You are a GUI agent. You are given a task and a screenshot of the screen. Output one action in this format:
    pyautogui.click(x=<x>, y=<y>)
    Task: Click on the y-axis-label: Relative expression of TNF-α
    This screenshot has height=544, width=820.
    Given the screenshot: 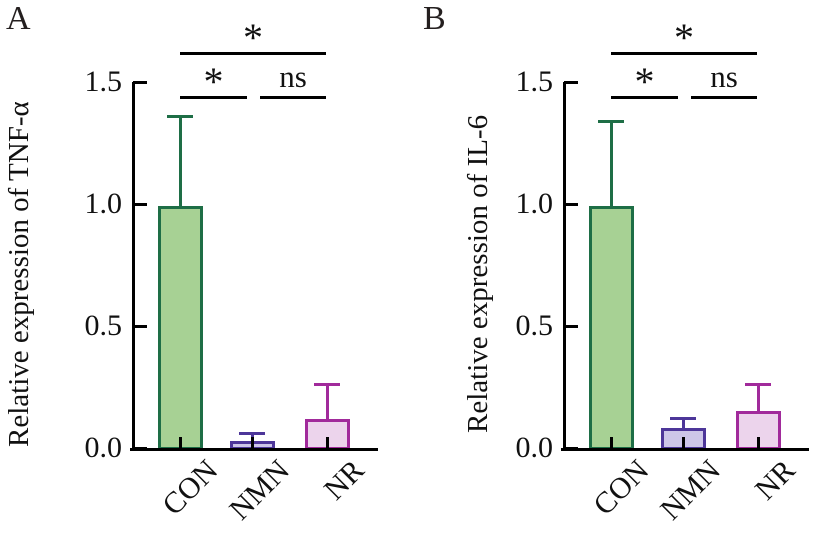 What is the action you would take?
    pyautogui.click(x=19, y=274)
    